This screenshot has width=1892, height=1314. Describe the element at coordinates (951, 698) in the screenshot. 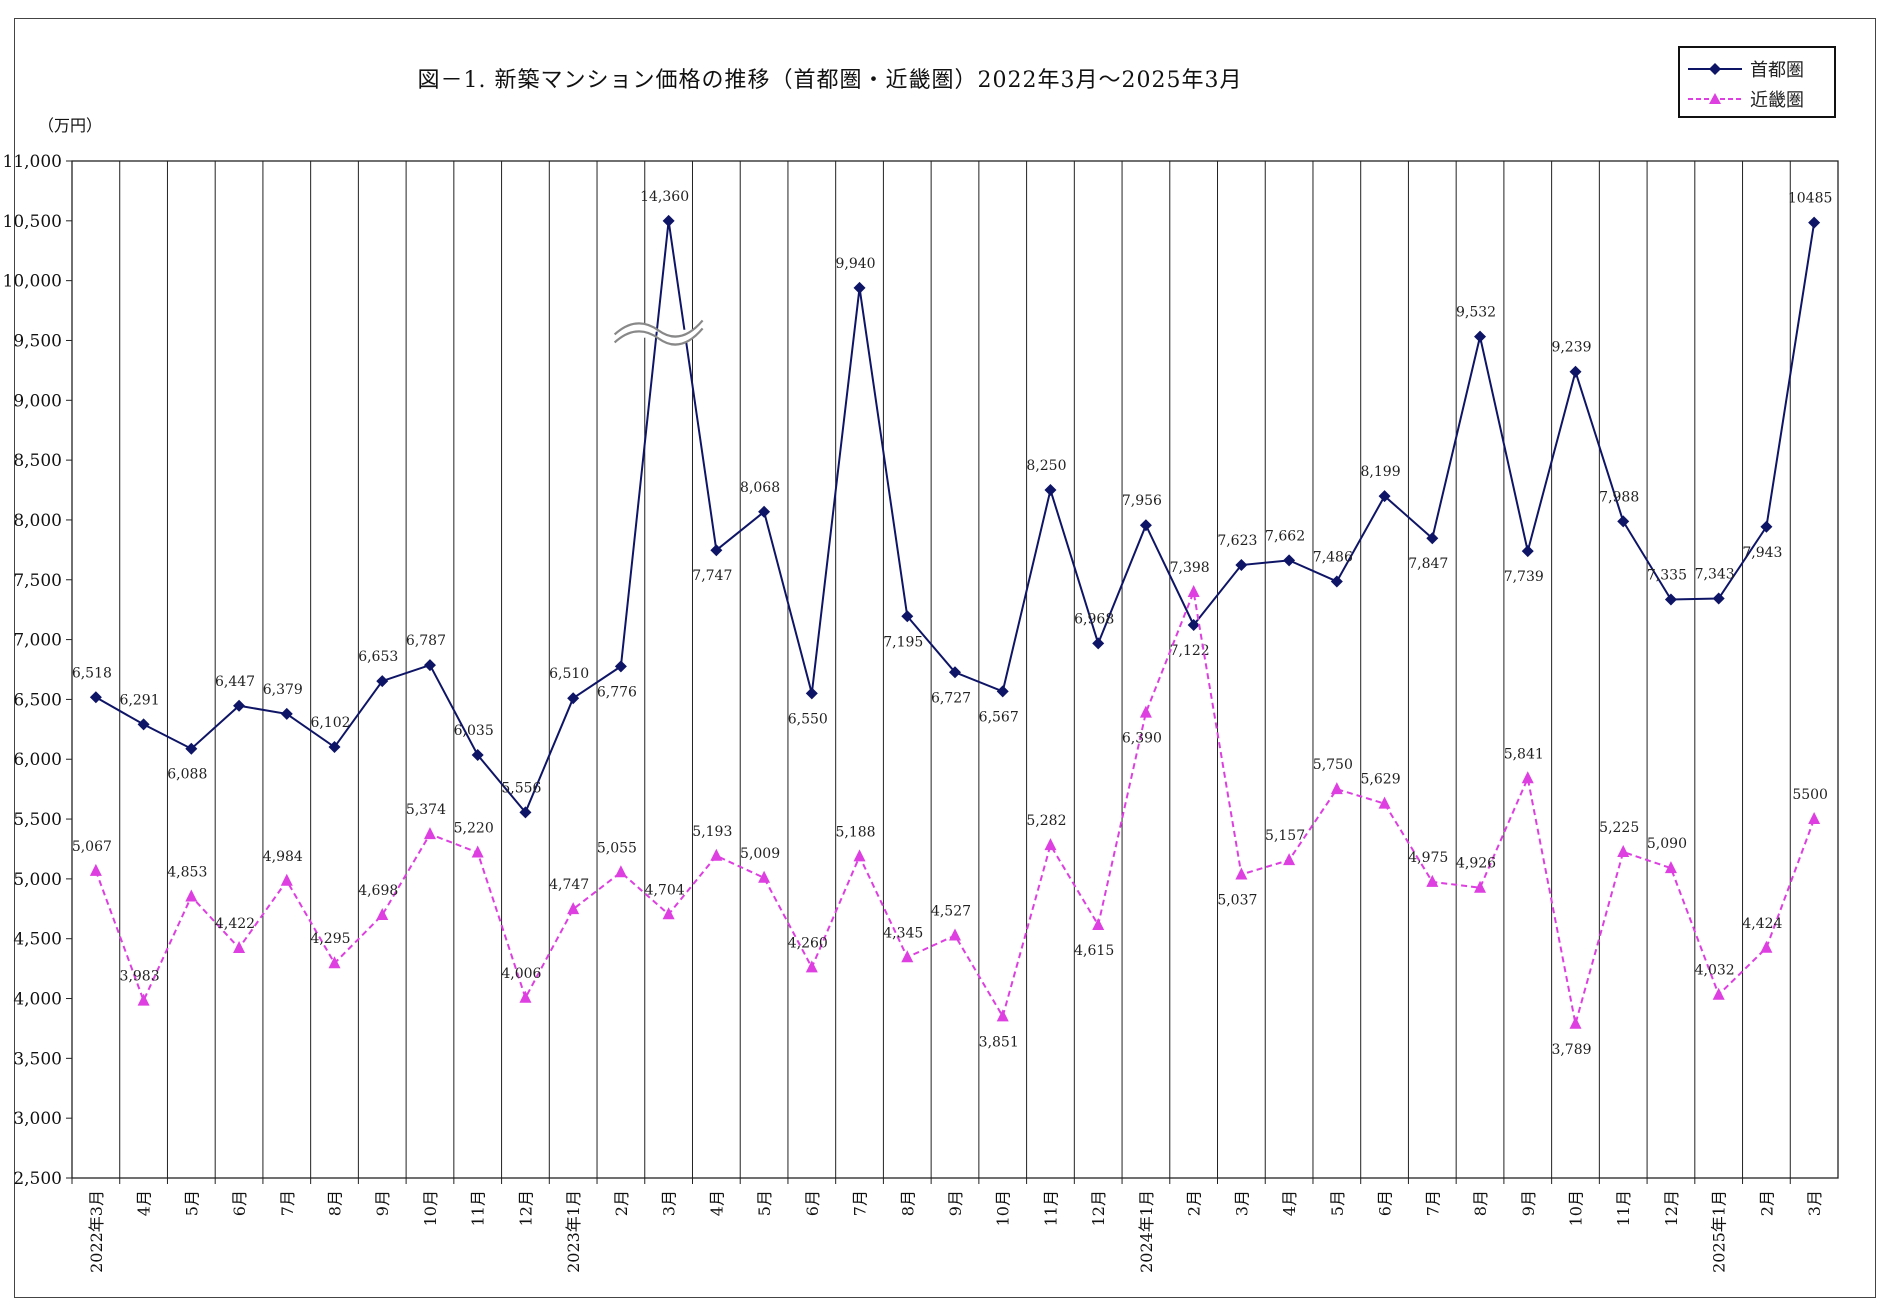

I see `data-label: 6,727` at that location.